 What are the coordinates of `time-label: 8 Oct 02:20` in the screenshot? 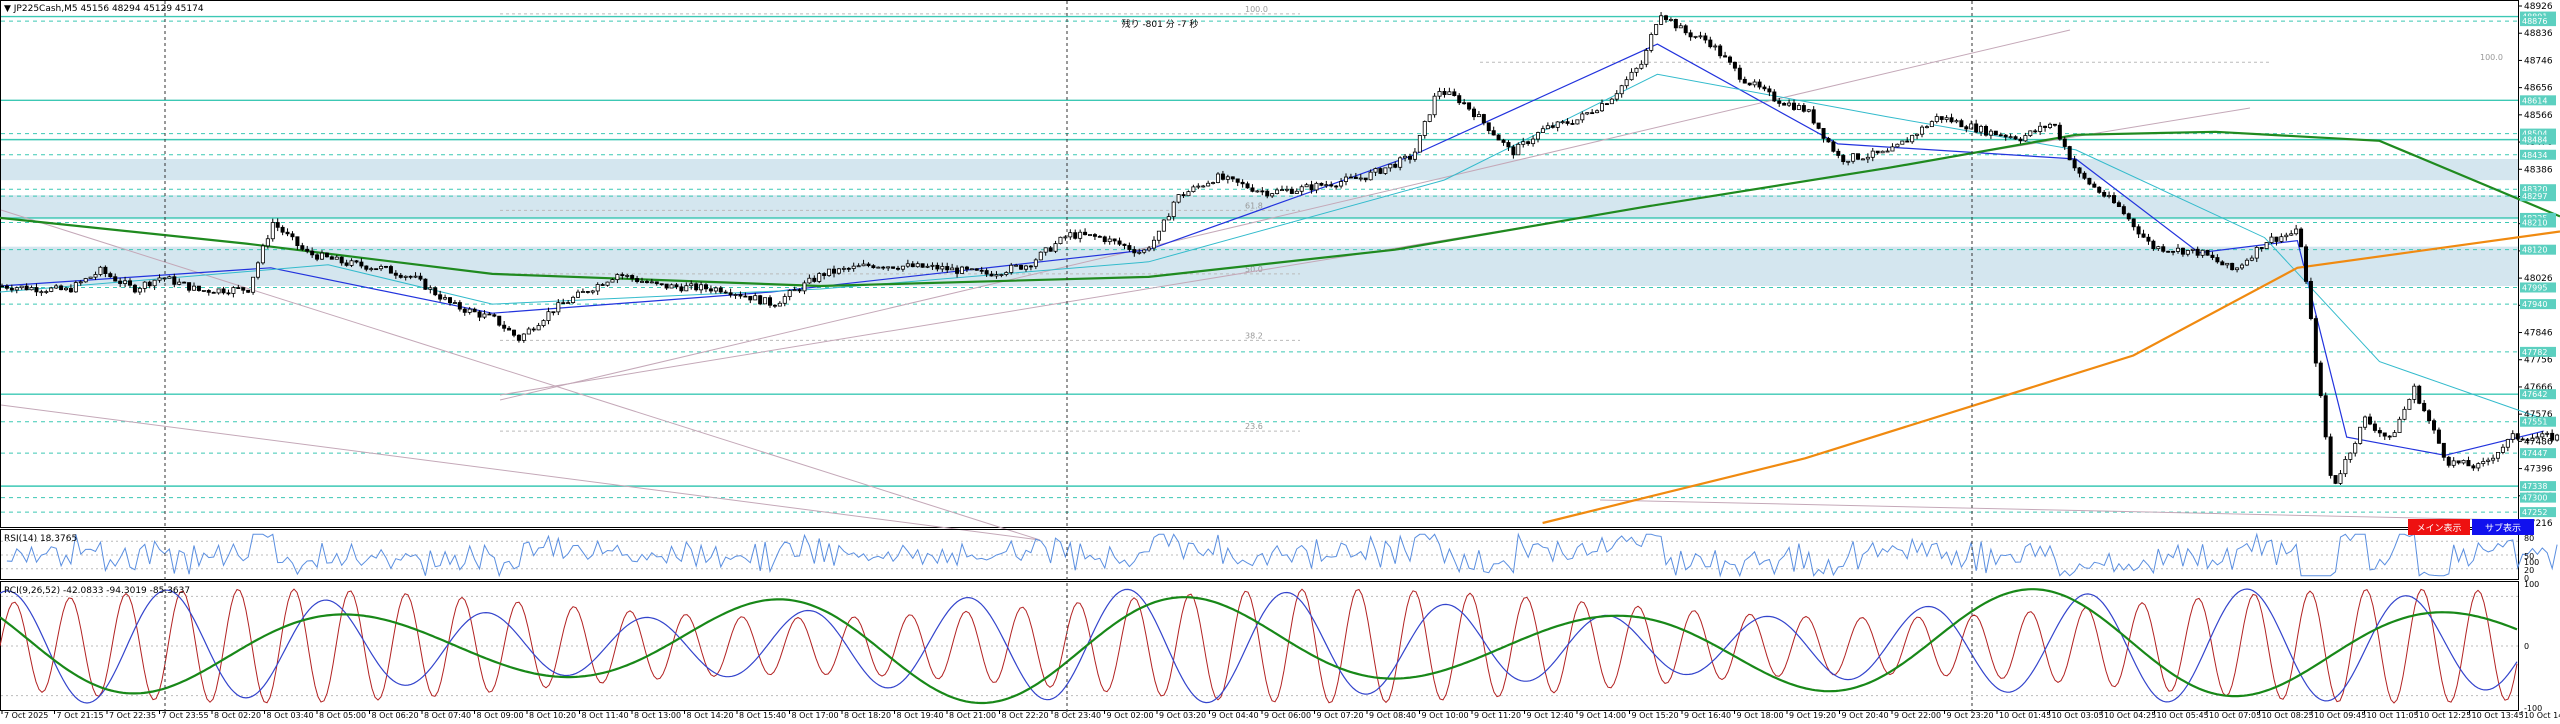 It's located at (237, 715).